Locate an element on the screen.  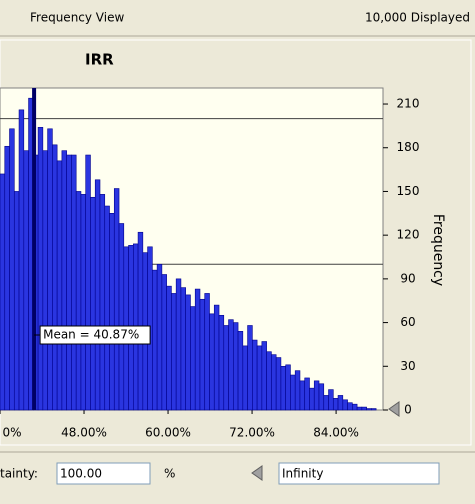
header-bar is located at coordinates (237, 18).